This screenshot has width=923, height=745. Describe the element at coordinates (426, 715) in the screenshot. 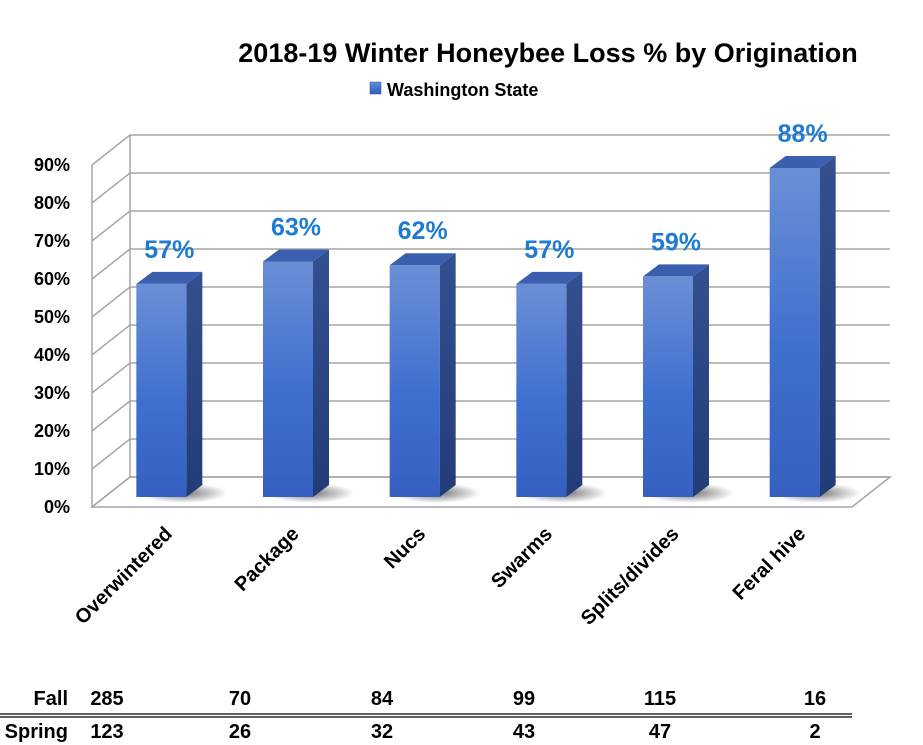

I see `data-table: Fall 285 70 84 99 115 16 Spring 123 26 32 43 47 2` at that location.